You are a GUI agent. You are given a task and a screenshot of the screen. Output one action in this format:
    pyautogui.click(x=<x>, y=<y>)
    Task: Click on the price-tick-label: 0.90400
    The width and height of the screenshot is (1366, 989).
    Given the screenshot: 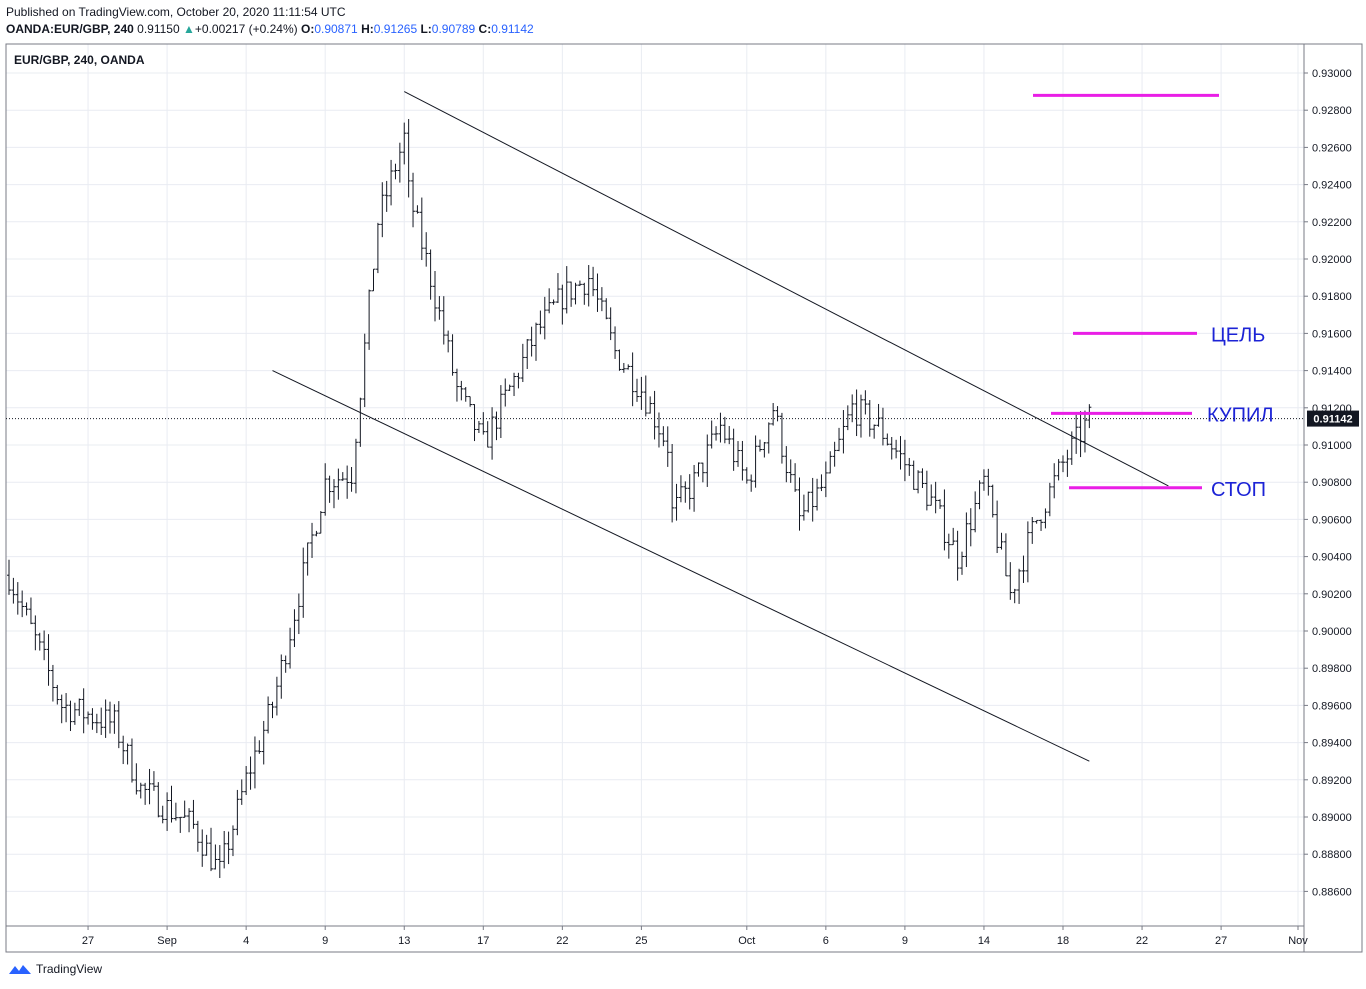 What is the action you would take?
    pyautogui.click(x=1332, y=558)
    